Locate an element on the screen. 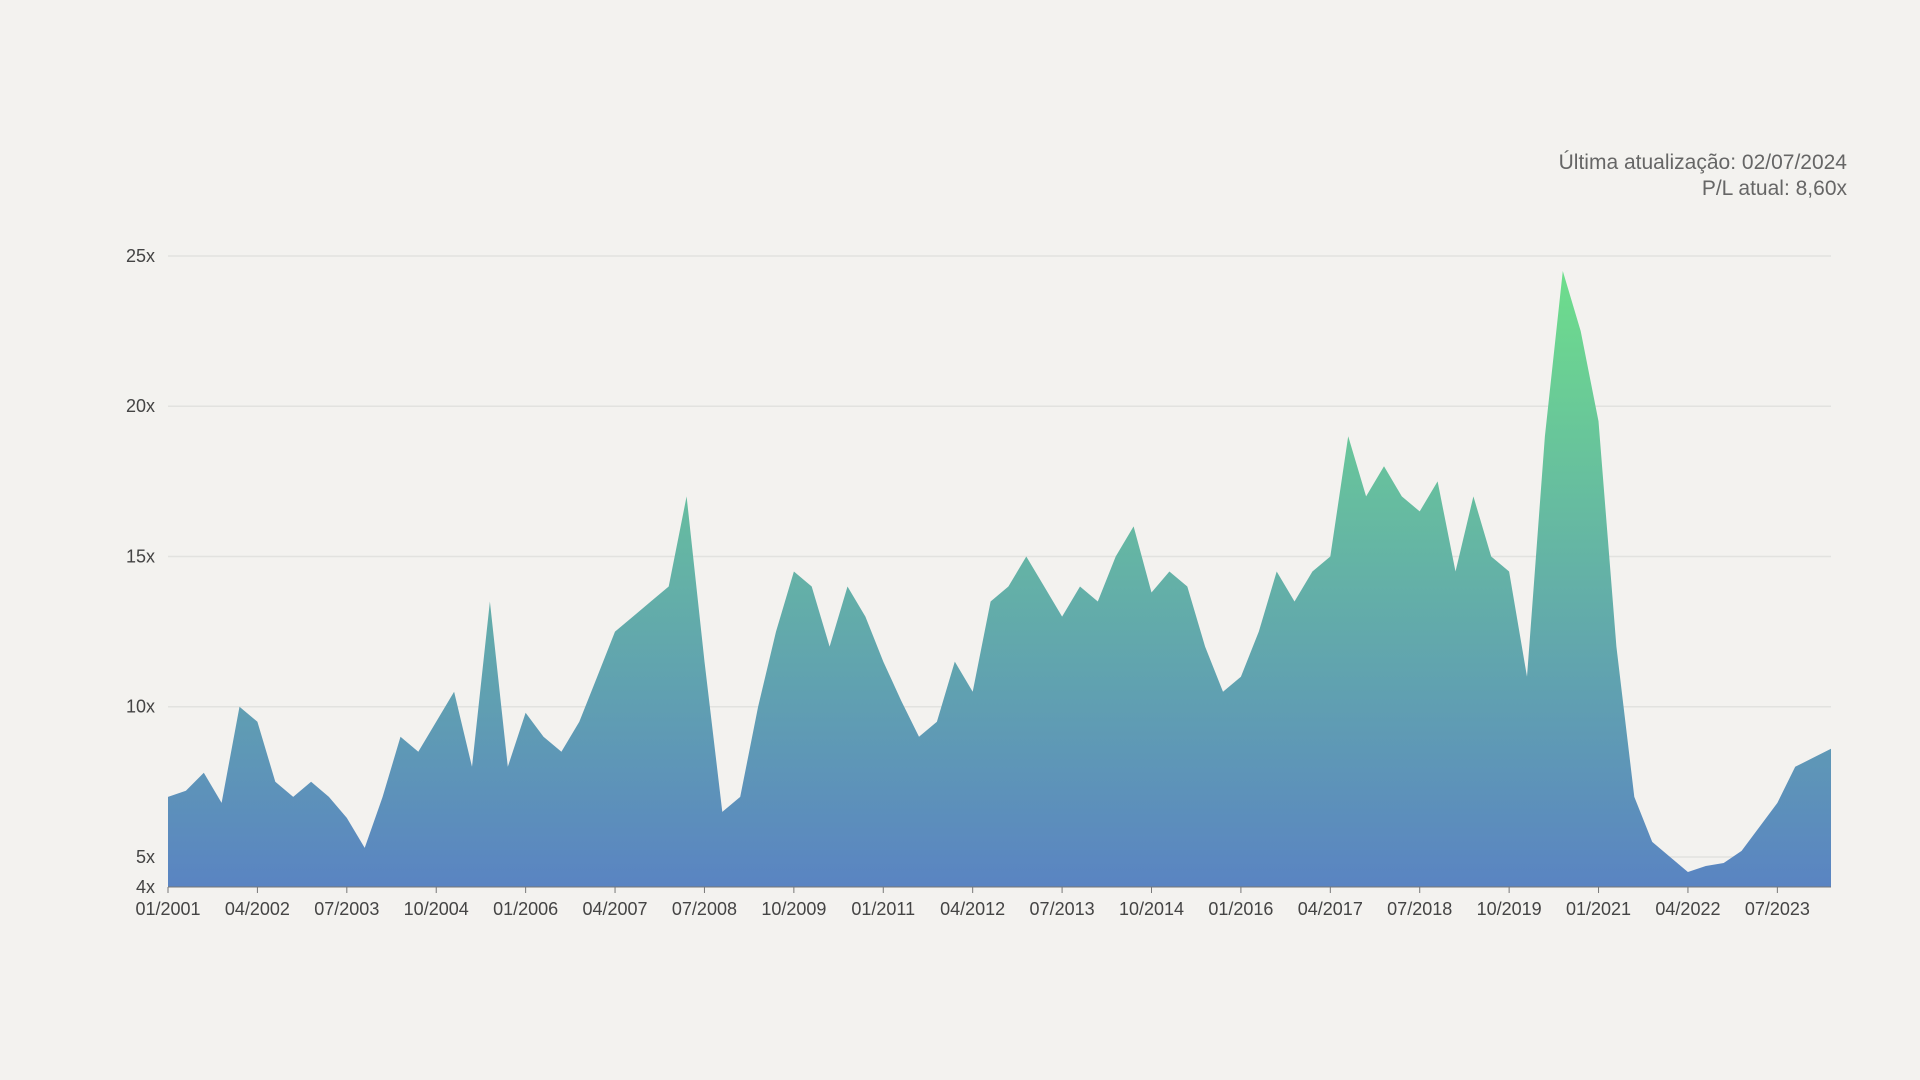 This screenshot has width=1920, height=1080. x-tick-label: 01/2006 is located at coordinates (525, 909).